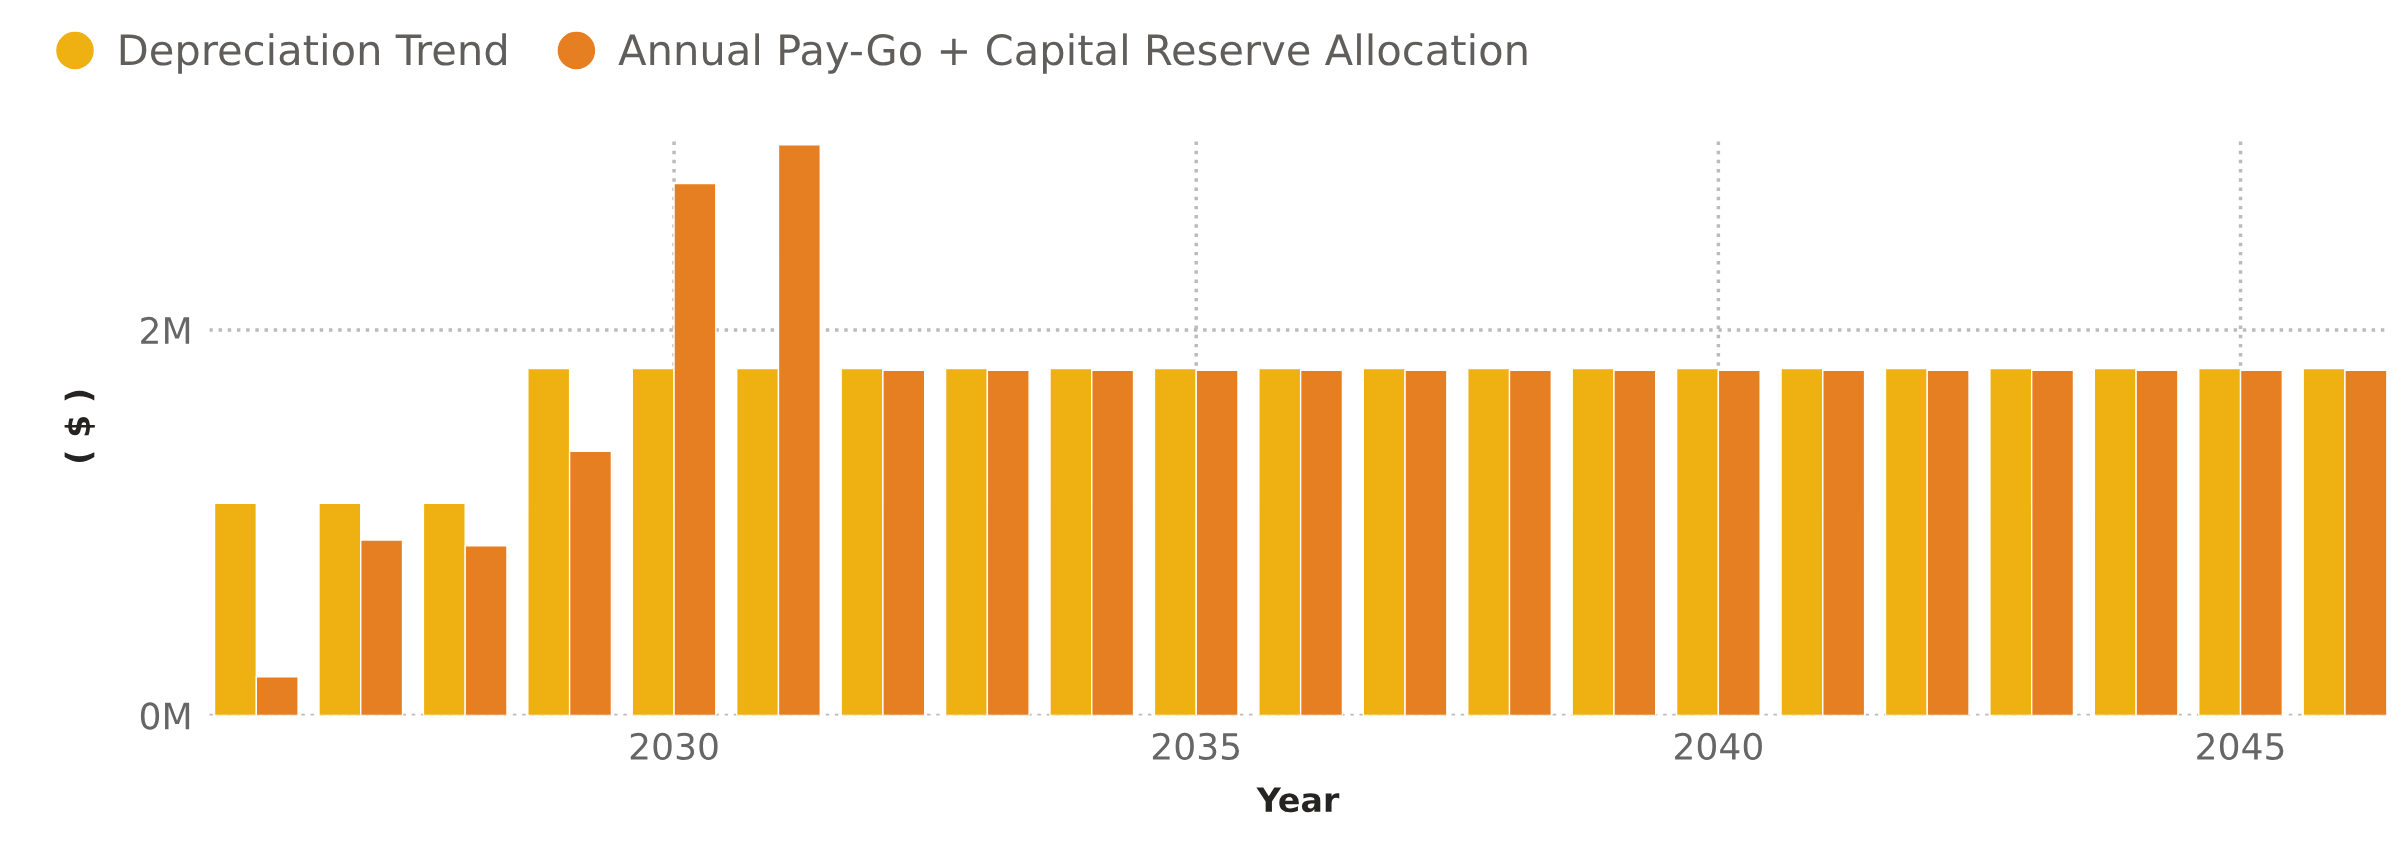 This screenshot has height=863, width=2406. What do you see at coordinates (1298, 800) in the screenshot?
I see `x-axis-title: Year` at bounding box center [1298, 800].